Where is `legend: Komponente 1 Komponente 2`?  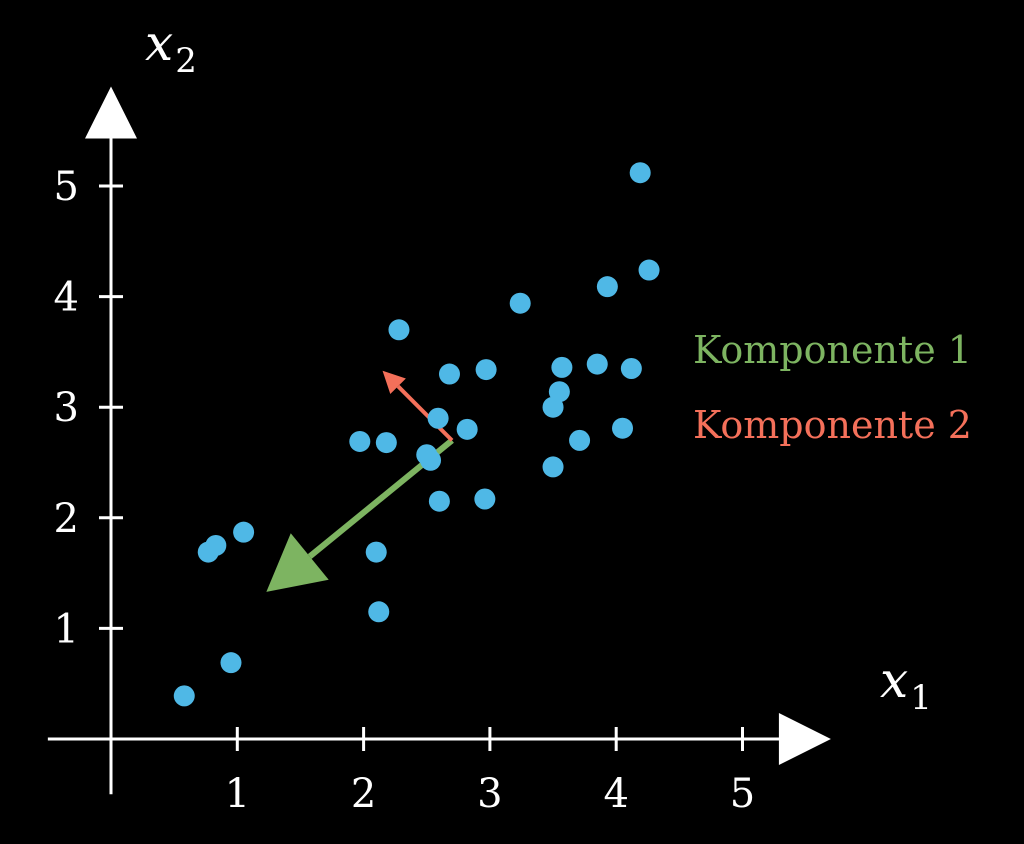 legend: Komponente 1 Komponente 2 is located at coordinates (832, 387).